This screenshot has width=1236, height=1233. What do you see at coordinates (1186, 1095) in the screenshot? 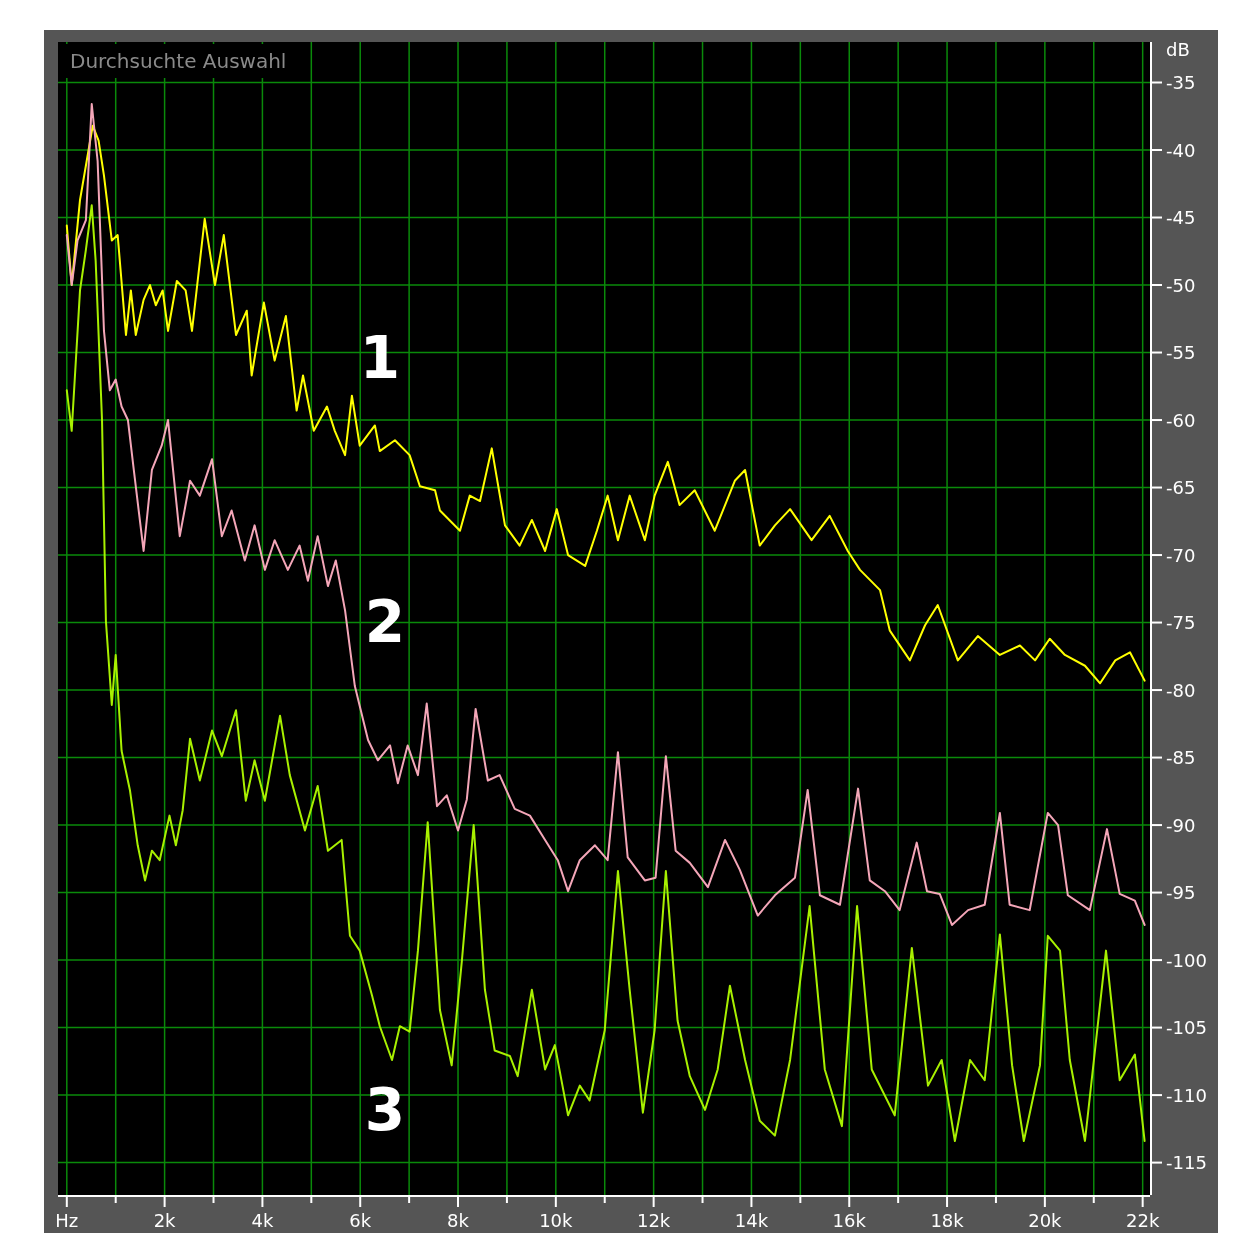
I see `y-tick-label: -110` at bounding box center [1186, 1095].